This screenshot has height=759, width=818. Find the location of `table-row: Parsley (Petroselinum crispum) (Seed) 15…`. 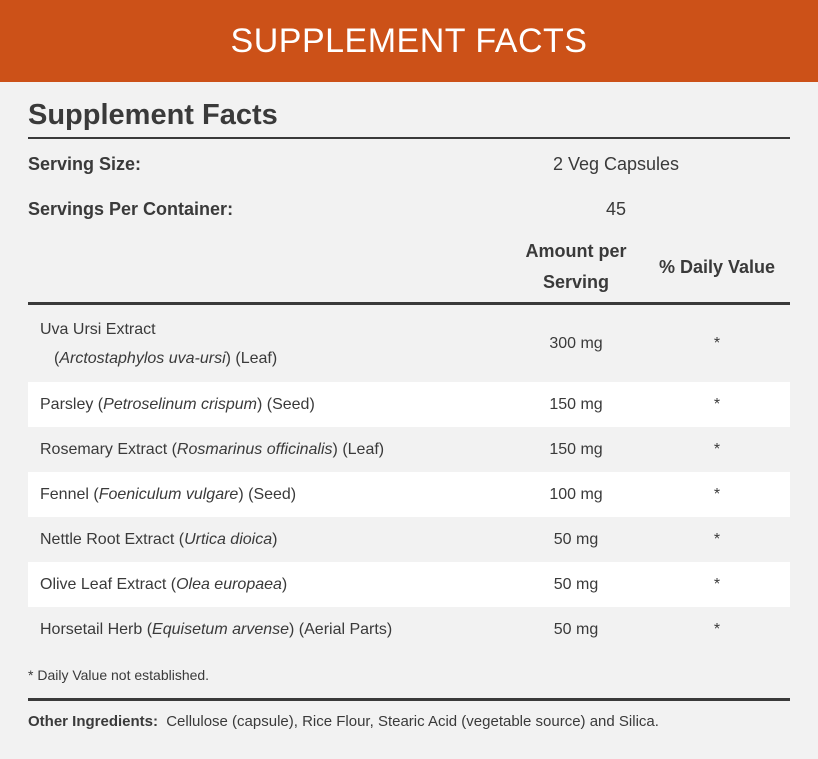

table-row: Parsley (Petroselinum crispum) (Seed) 15… is located at coordinates (409, 404).